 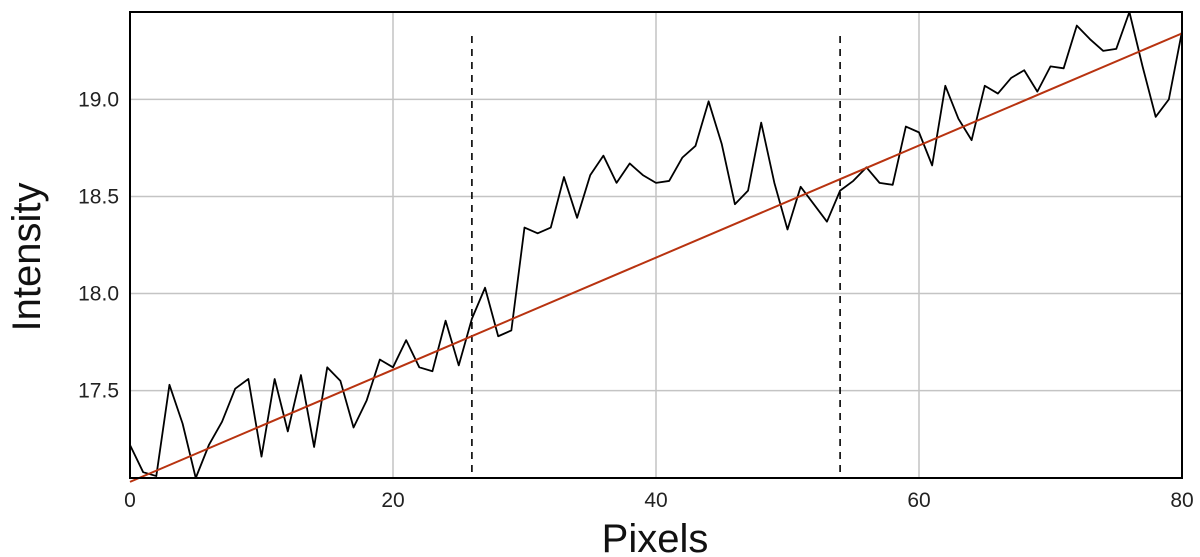 I want to click on x-axis-title: Pixels, so click(x=655, y=537).